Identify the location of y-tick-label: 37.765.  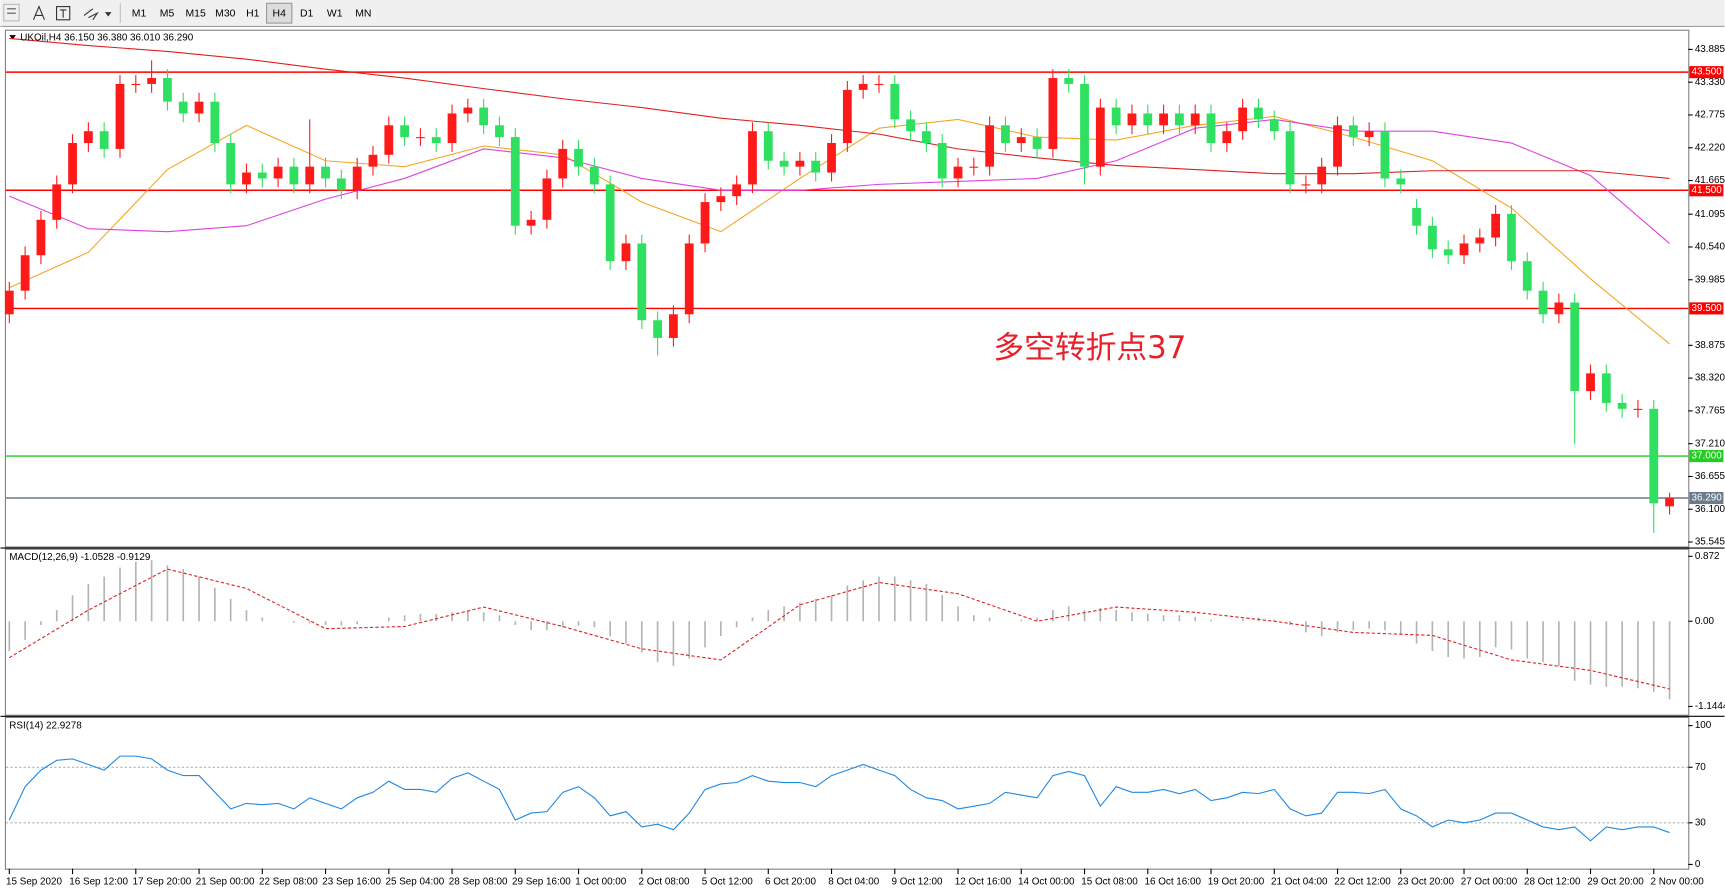
(1710, 411).